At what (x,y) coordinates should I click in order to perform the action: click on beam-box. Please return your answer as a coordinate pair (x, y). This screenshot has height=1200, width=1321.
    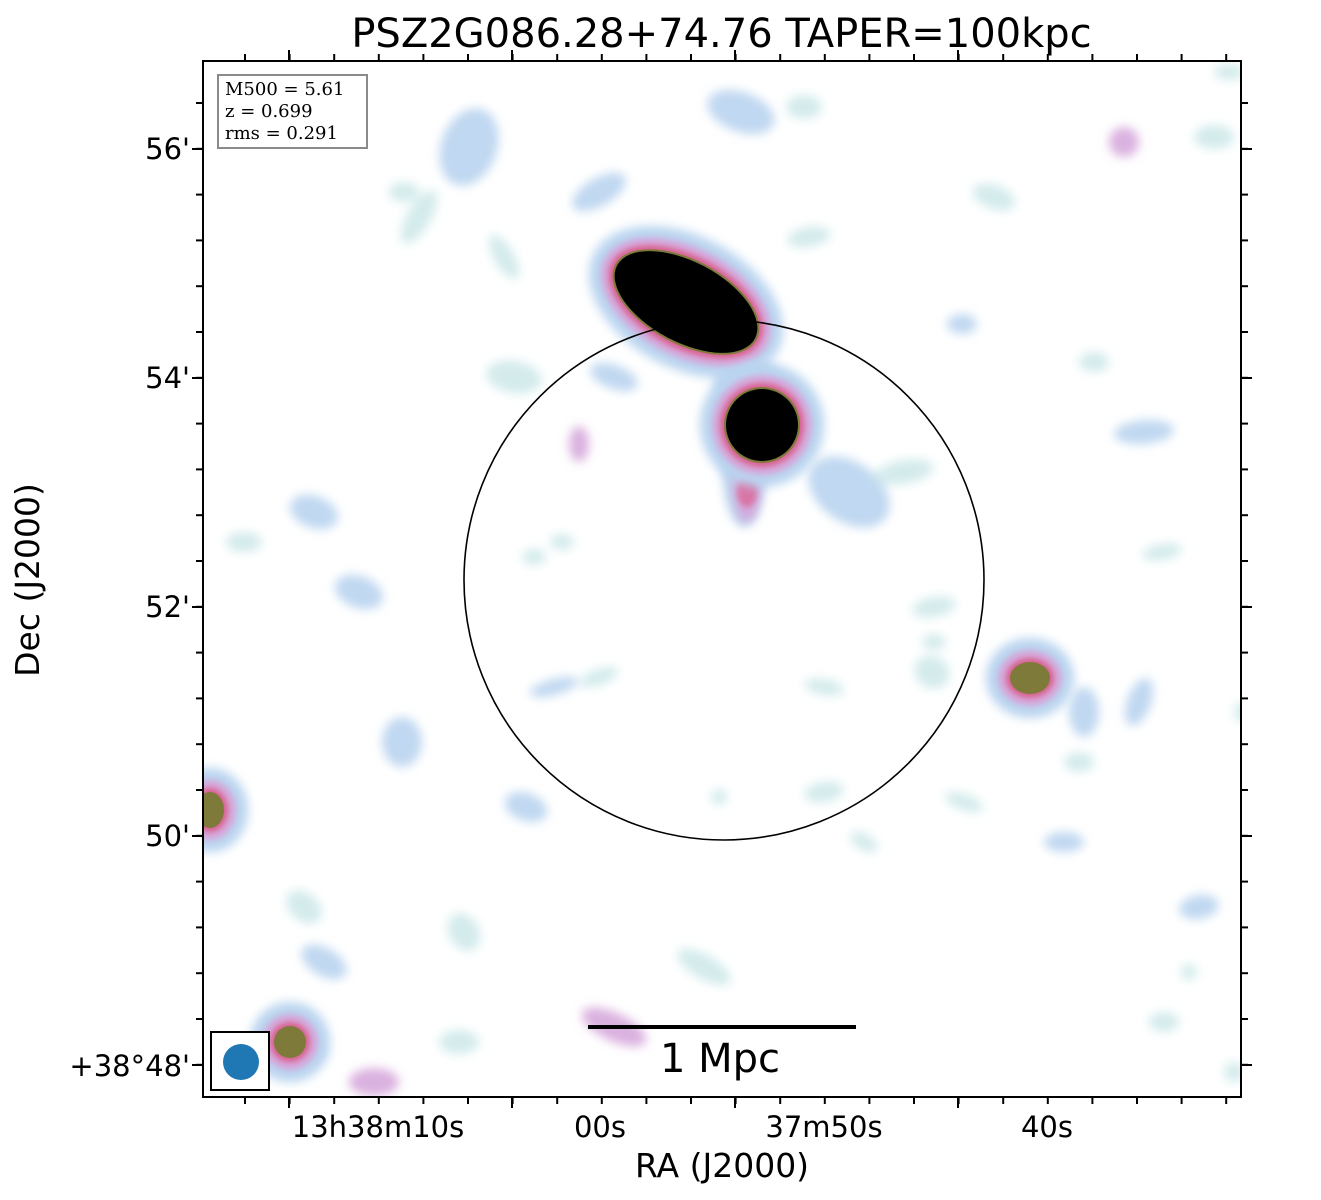
    Looking at the image, I should click on (240, 1061).